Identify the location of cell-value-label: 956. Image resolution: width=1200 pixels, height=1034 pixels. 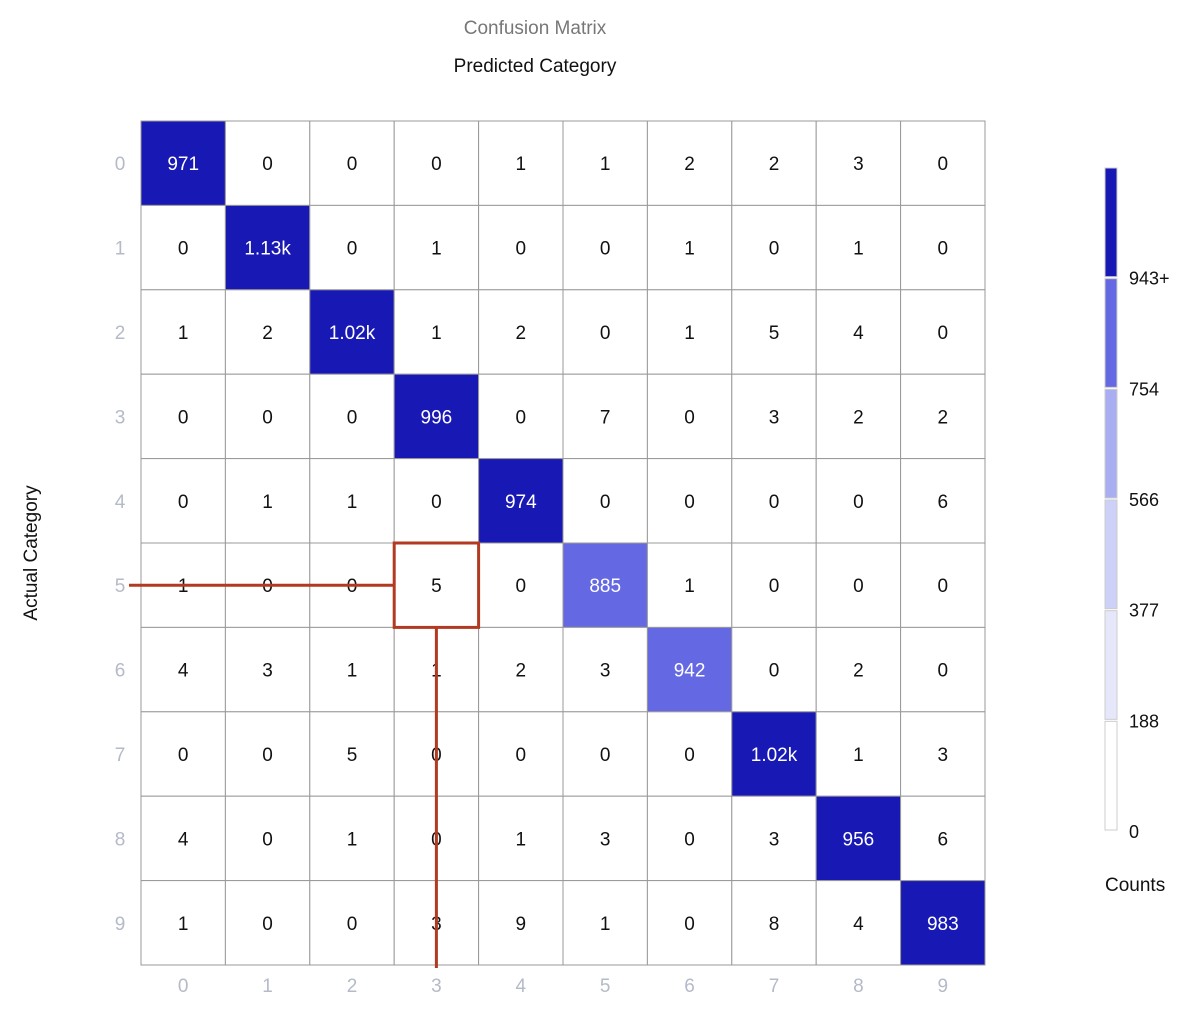
(859, 839).